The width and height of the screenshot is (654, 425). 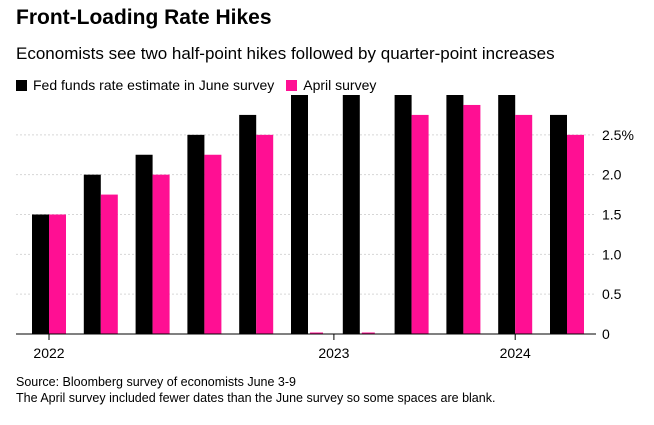 What do you see at coordinates (515, 353) in the screenshot?
I see `x-tick-label: 2024` at bounding box center [515, 353].